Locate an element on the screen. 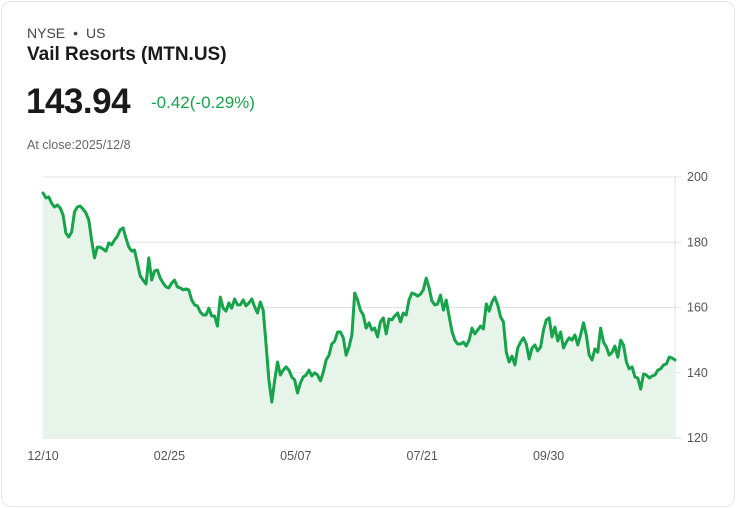 Image resolution: width=736 pixels, height=508 pixels. stock-title: Vail Resorts (MTN.US) is located at coordinates (127, 54).